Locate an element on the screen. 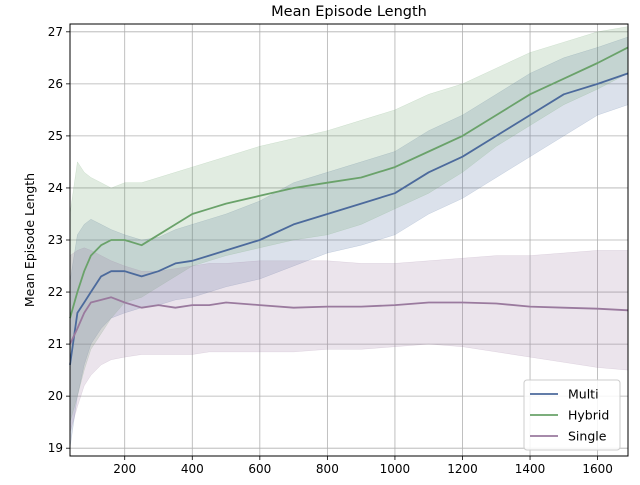 The width and height of the screenshot is (640, 485). legend: Multi Hybrid Single is located at coordinates (572, 415).